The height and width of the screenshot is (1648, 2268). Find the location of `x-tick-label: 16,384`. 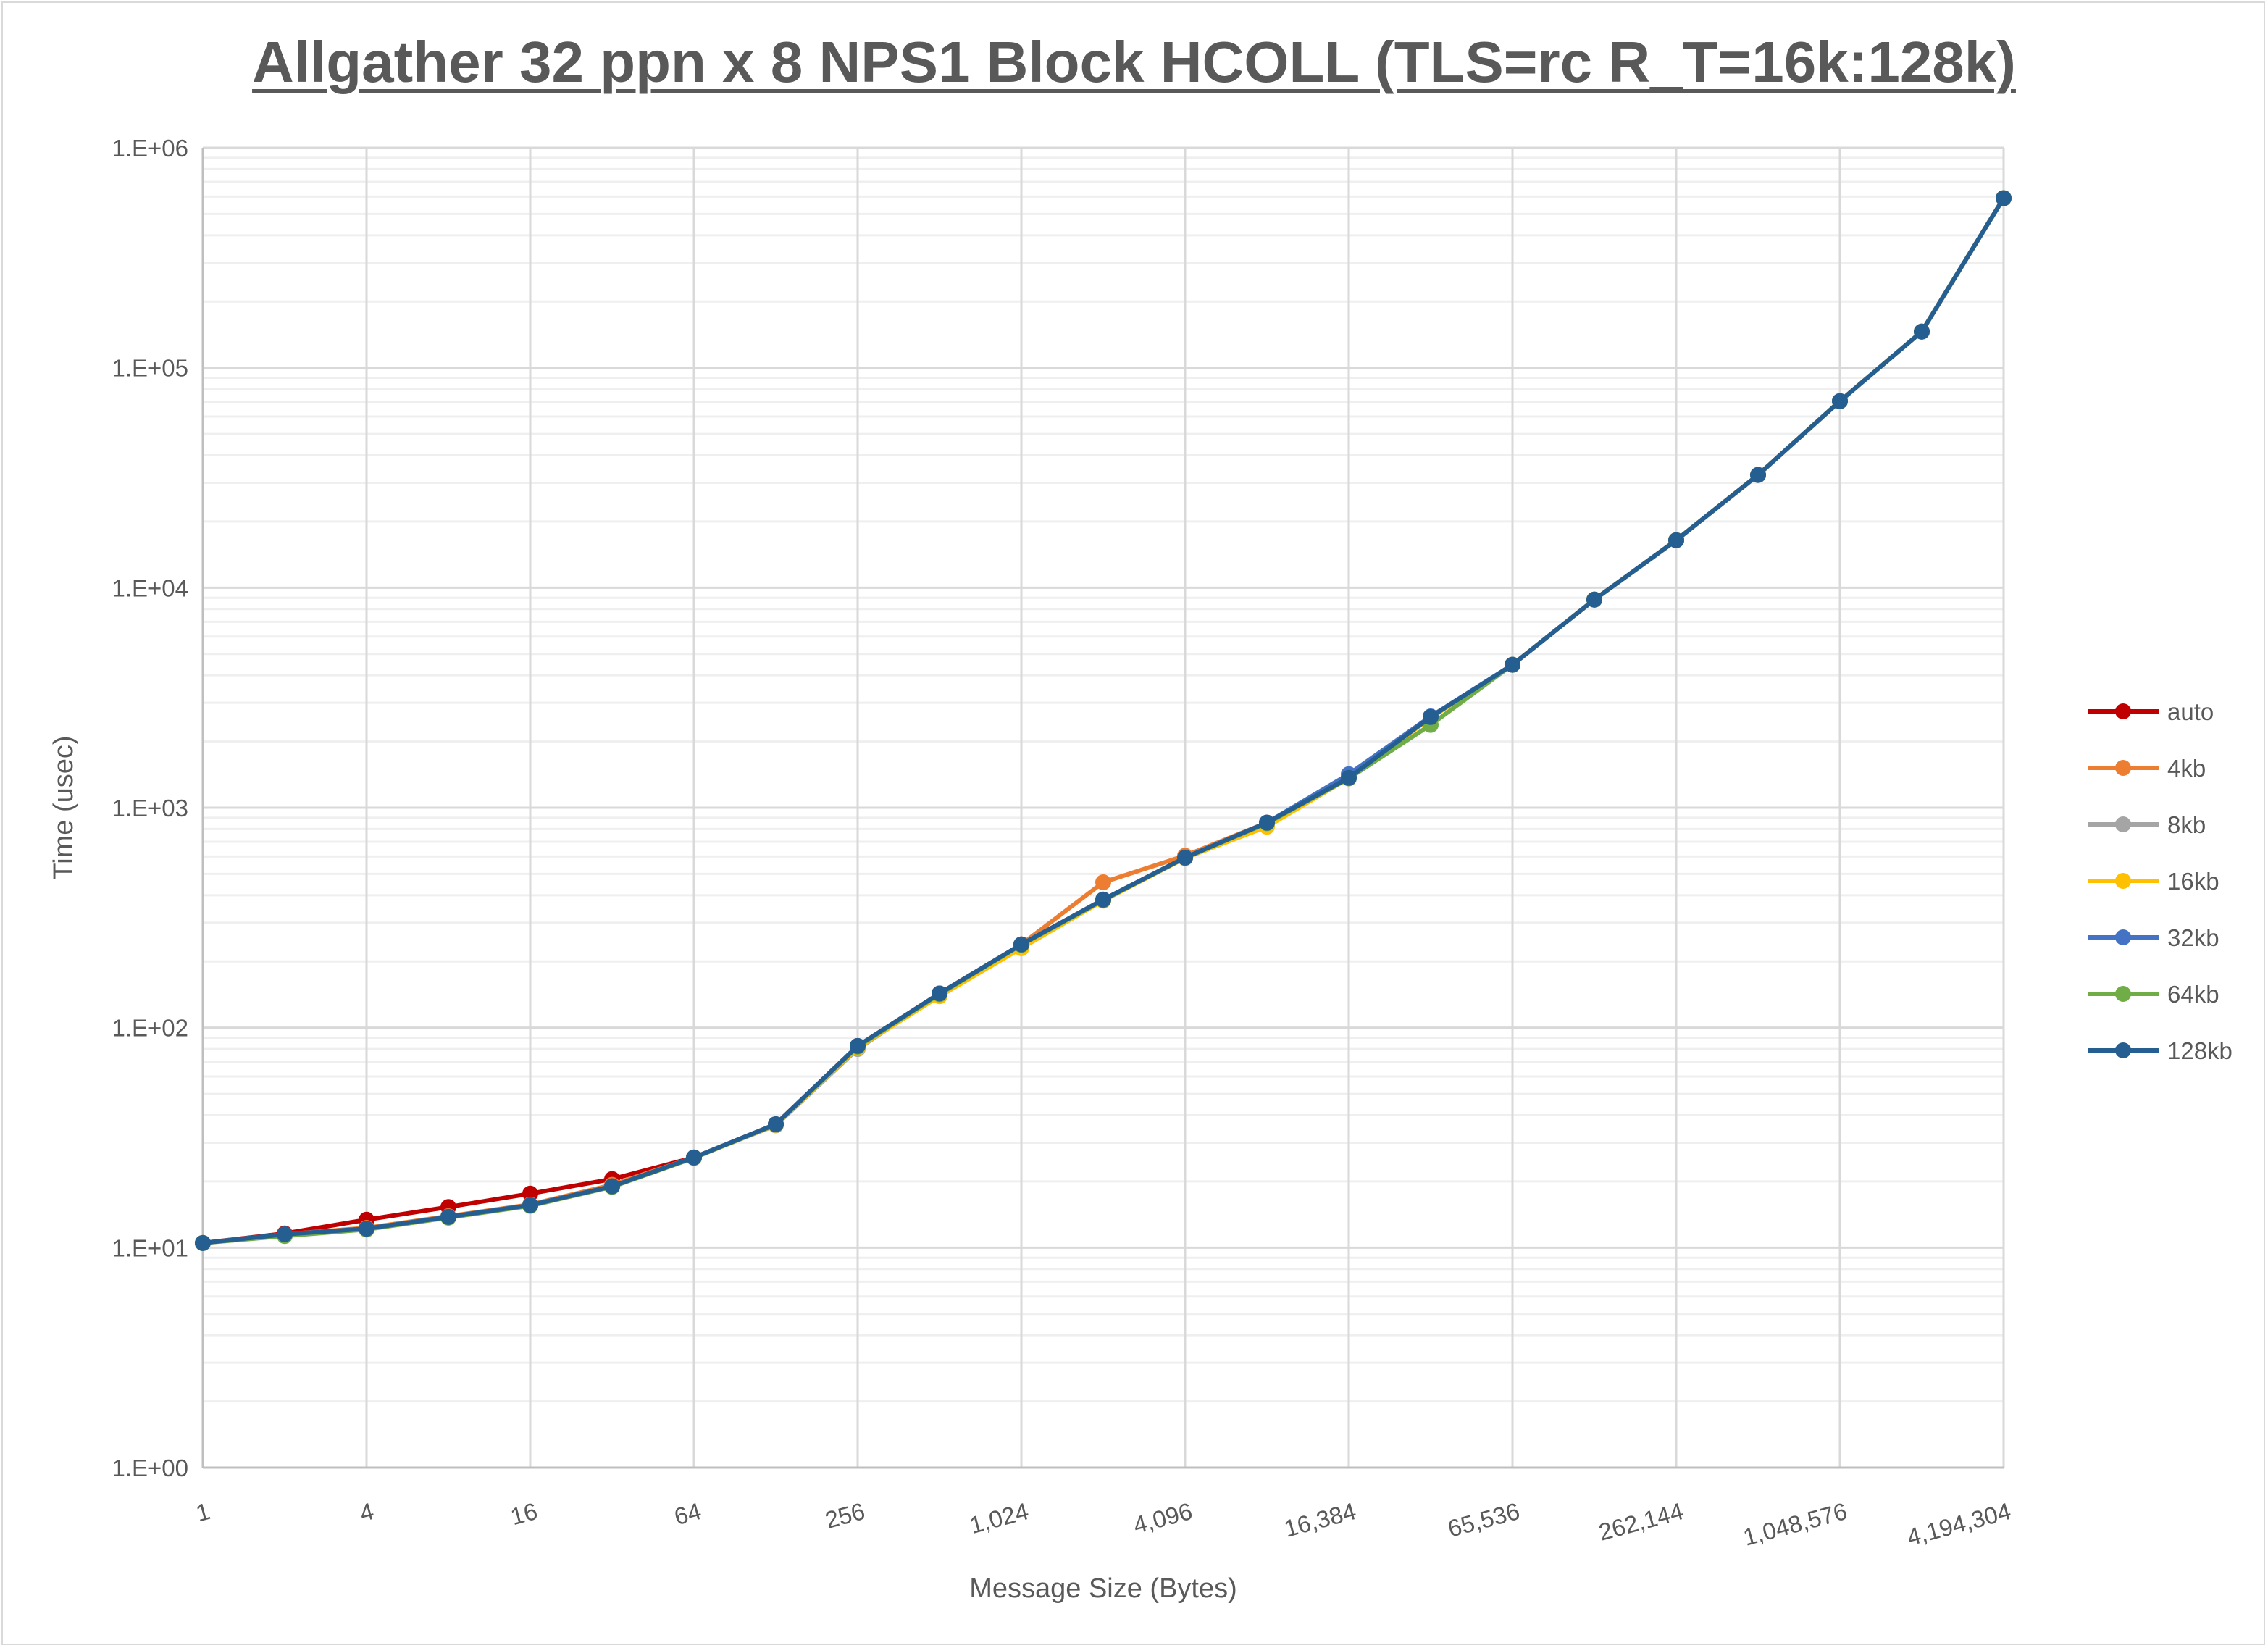

x-tick-label: 16,384 is located at coordinates (1320, 1519).